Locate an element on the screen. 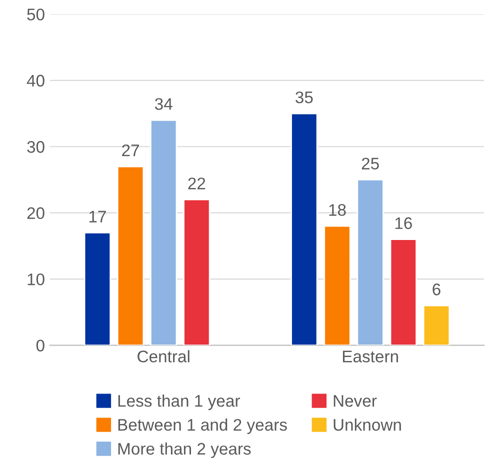 The width and height of the screenshot is (499, 473). data-label: 22 is located at coordinates (197, 184).